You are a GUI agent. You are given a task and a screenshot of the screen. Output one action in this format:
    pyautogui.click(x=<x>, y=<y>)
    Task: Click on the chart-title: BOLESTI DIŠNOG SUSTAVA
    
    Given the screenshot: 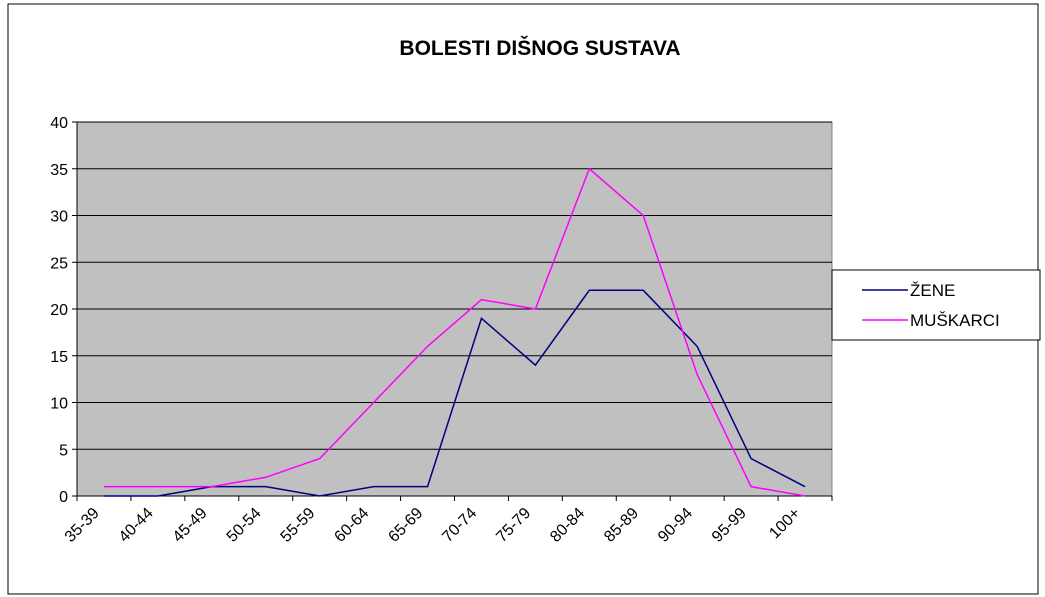 What is the action you would take?
    pyautogui.click(x=539, y=48)
    